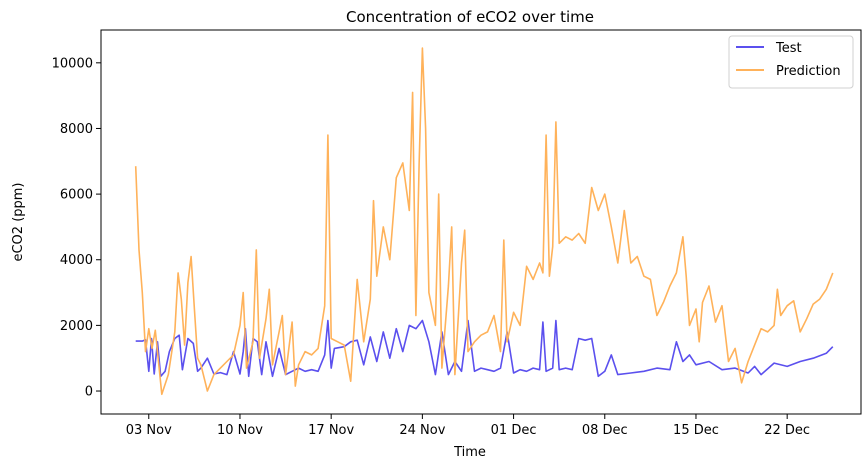 Image resolution: width=868 pixels, height=468 pixels. Describe the element at coordinates (89, 392) in the screenshot. I see `y-tick-label: 0` at that location.